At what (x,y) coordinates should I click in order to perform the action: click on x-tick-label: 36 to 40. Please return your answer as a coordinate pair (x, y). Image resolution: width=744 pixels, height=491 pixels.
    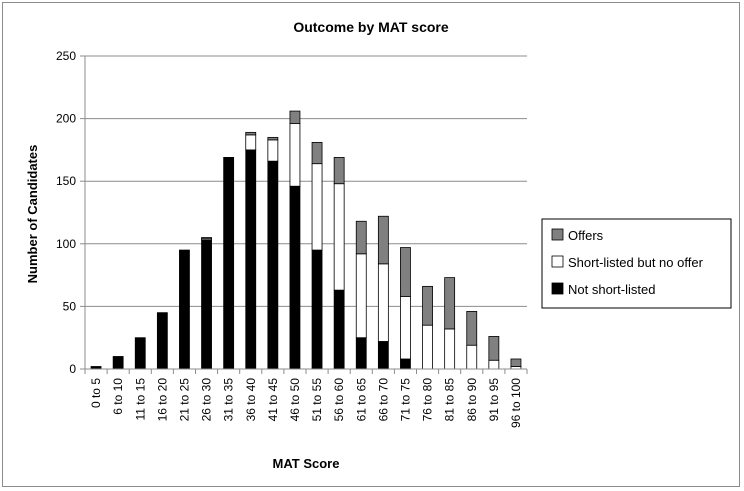
    Looking at the image, I should click on (251, 400).